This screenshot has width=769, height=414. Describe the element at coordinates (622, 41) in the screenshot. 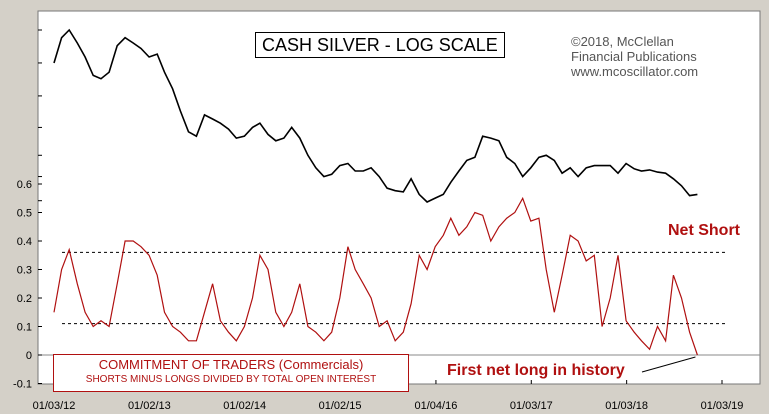

I see `credit-line-1: ©2018, McClellan` at that location.